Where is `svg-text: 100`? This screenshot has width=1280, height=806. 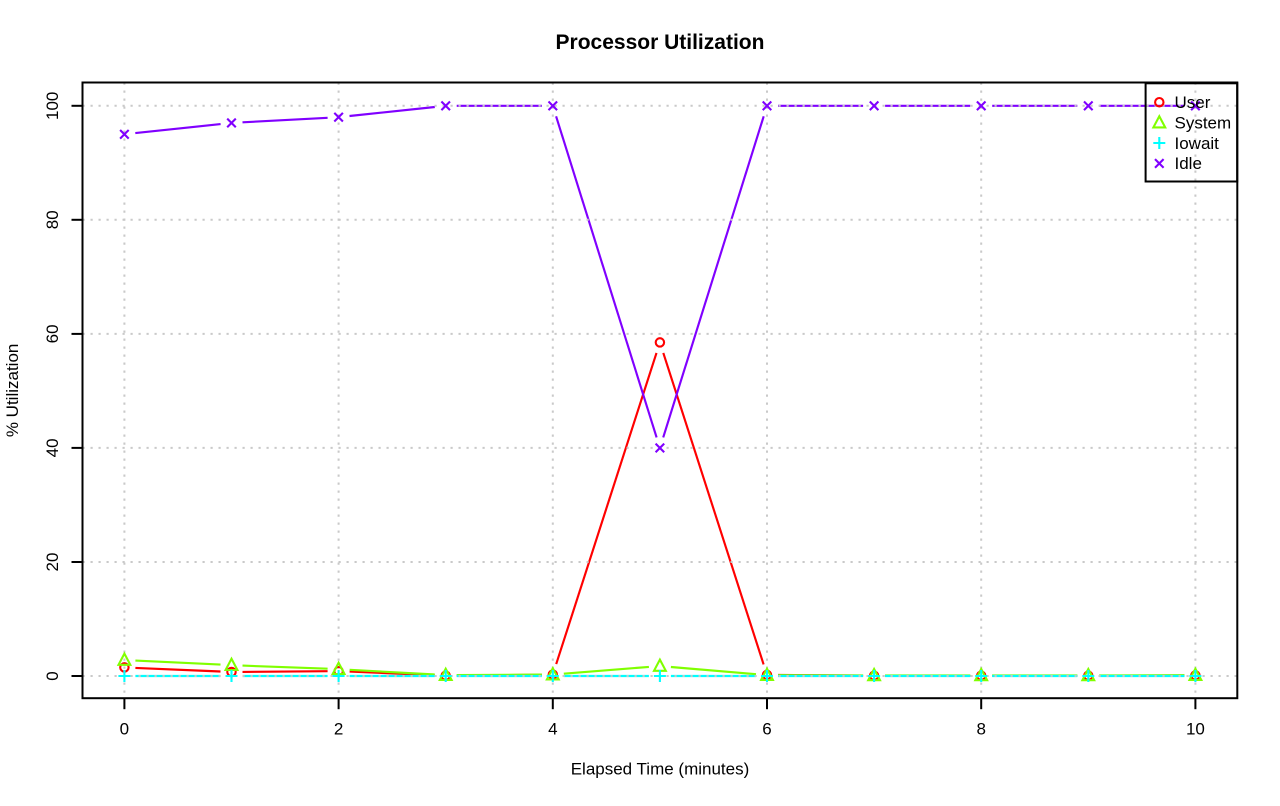 svg-text: 100 is located at coordinates (52, 106).